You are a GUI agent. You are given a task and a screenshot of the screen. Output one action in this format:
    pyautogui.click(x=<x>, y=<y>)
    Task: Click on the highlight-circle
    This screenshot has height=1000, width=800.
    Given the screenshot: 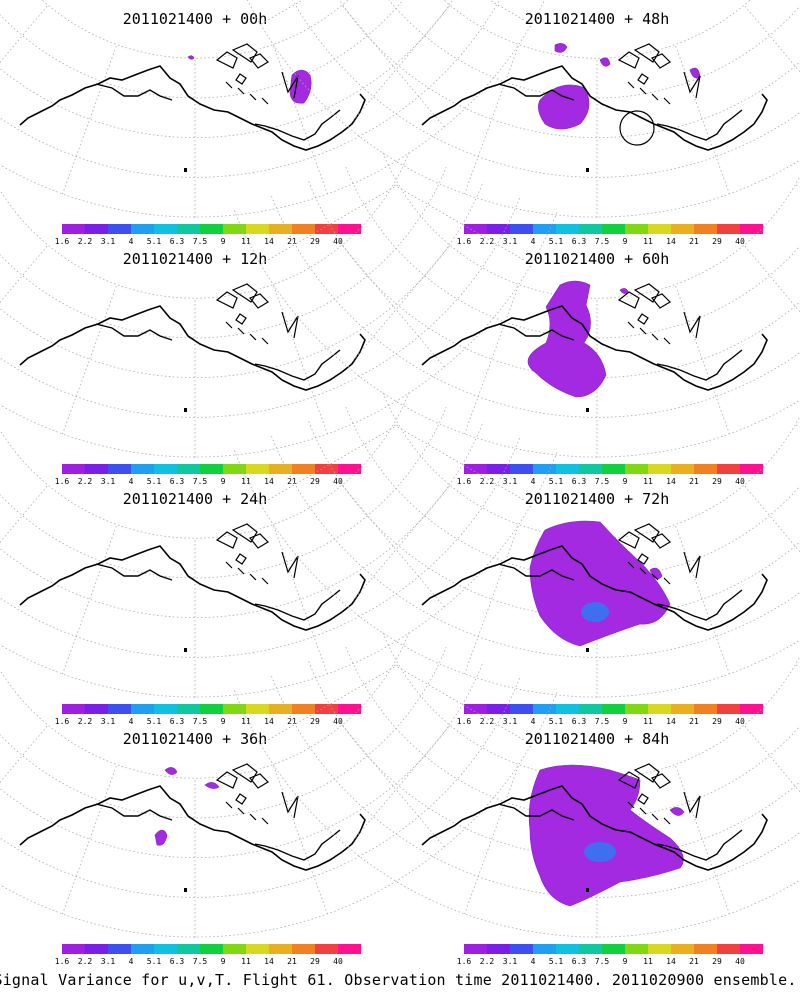 What is the action you would take?
    pyautogui.click(x=637, y=128)
    